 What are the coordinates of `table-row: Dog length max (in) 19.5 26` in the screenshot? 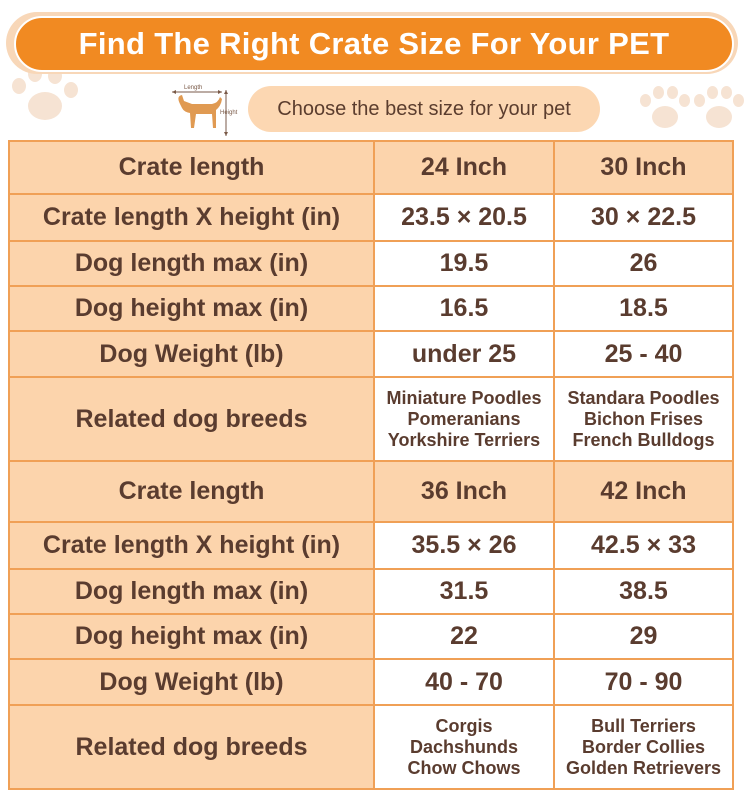 It's located at (371, 263).